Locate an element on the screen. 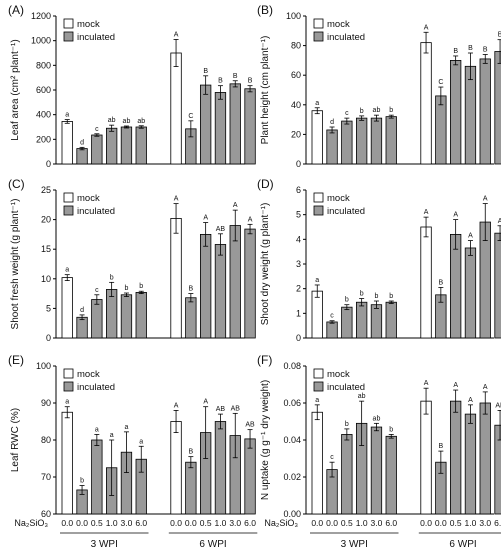 This screenshot has height=550, width=501. significance-letter: C is located at coordinates (190, 116).